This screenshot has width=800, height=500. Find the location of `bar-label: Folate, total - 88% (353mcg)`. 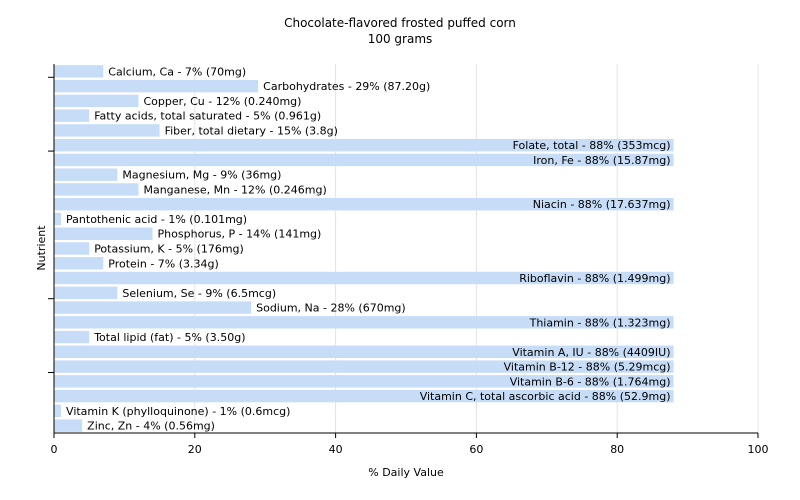

bar-label: Folate, total - 88% (353mcg) is located at coordinates (592, 145).